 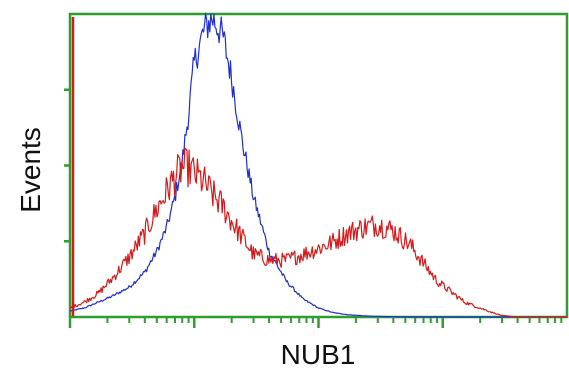 I want to click on y-axis-ticks, so click(x=67, y=165).